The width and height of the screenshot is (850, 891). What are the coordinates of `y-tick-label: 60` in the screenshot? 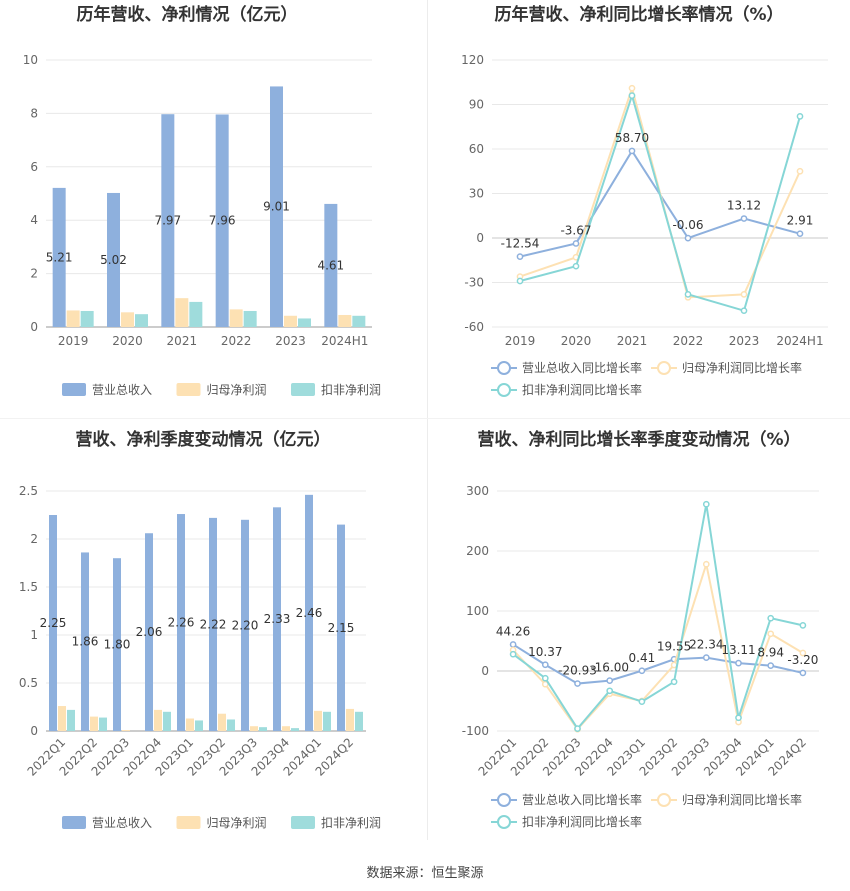 It's located at (476, 149).